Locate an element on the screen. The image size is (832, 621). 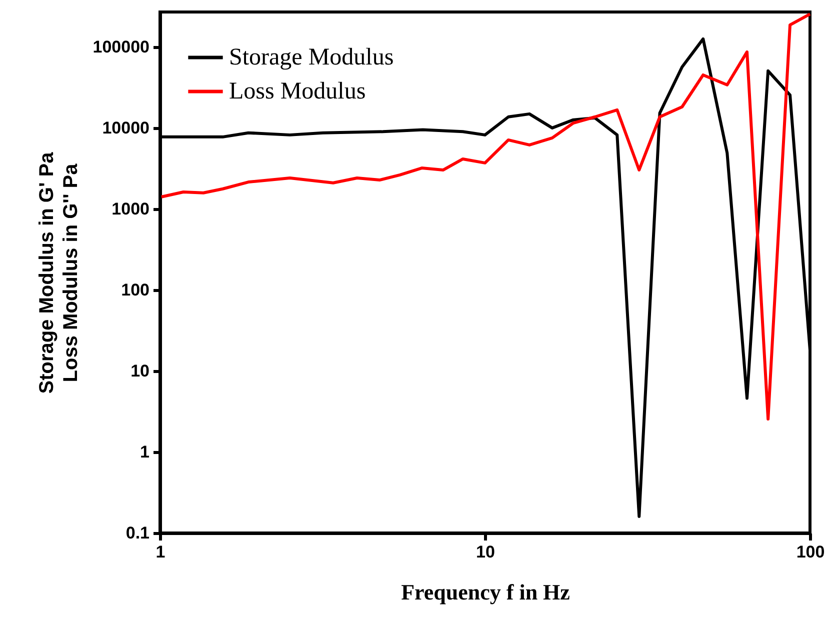
y-tick-label: 100000 is located at coordinates (121, 46).